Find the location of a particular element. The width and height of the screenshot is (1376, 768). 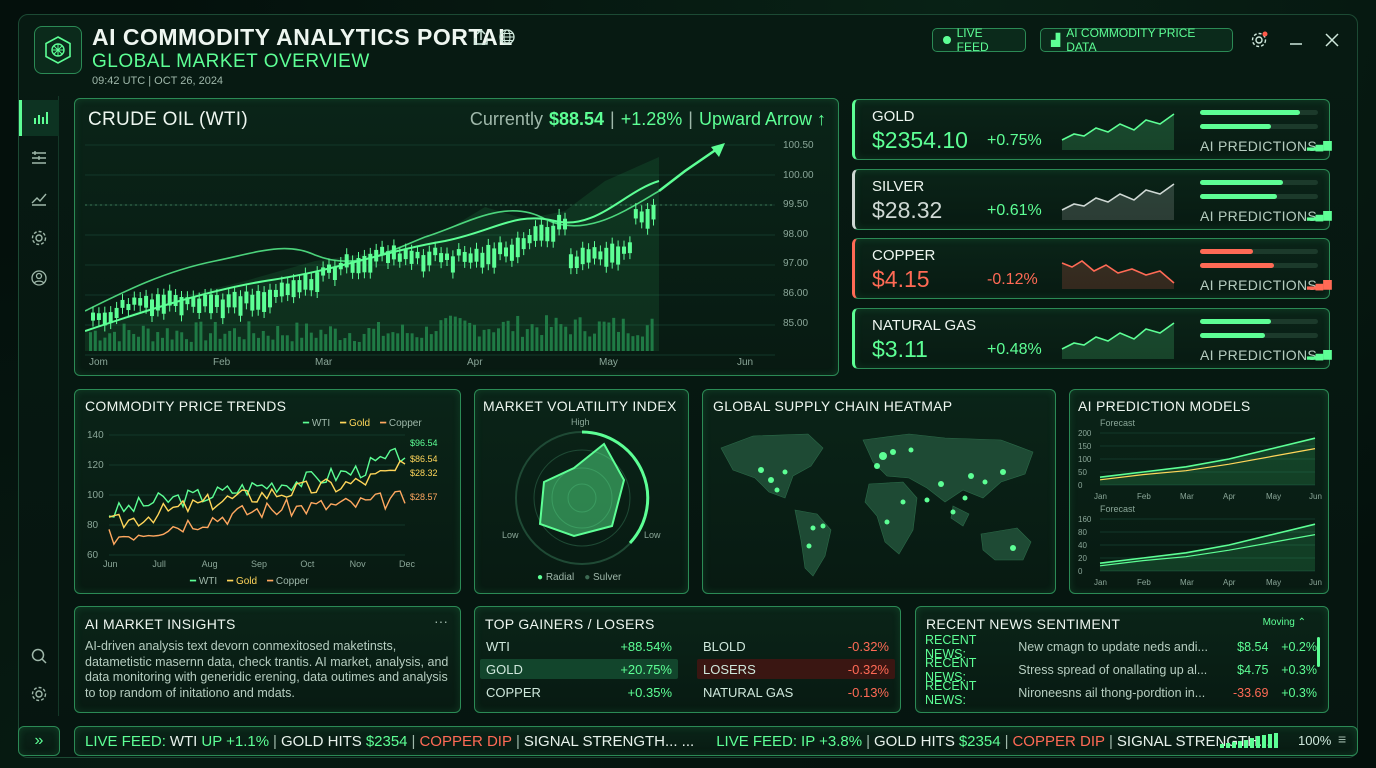

more-menu-icon: ··· is located at coordinates (441, 621).